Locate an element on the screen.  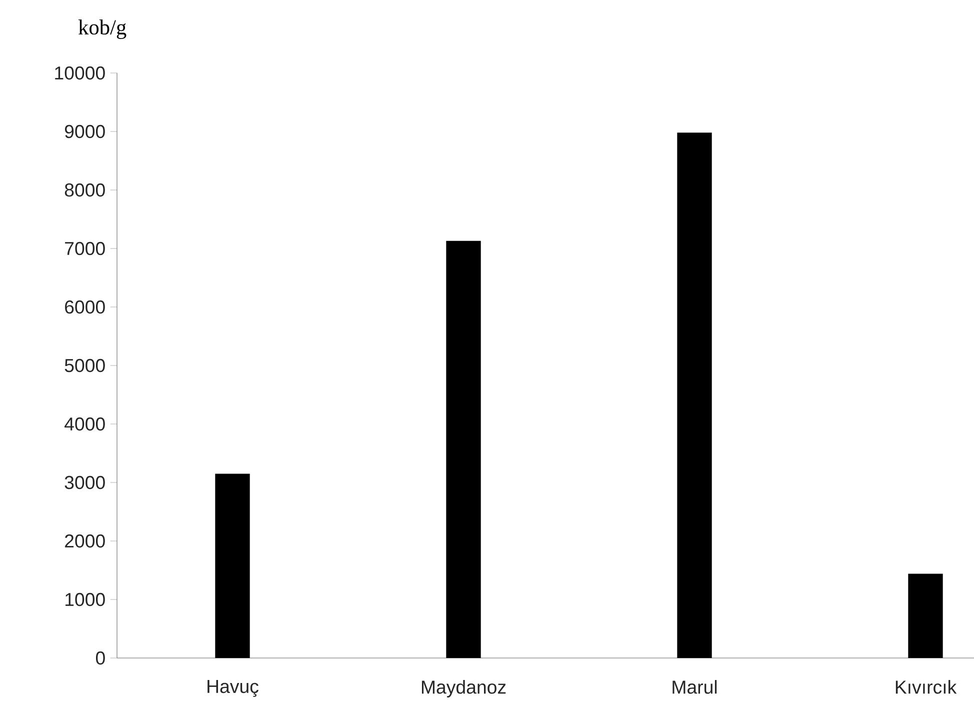
y-tick-label: 2000 is located at coordinates (85, 541).